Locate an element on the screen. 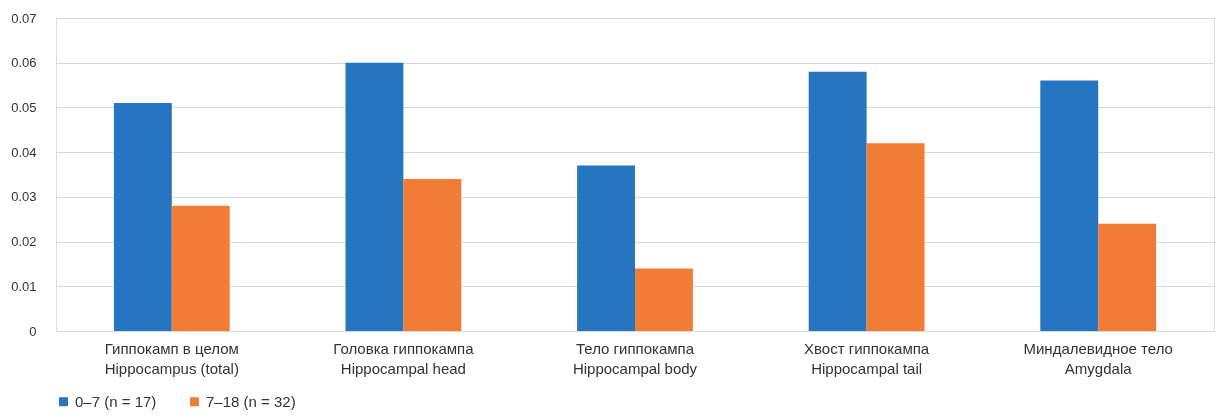  x-tick-label: Тело гиппокампа Hippocampal body is located at coordinates (635, 358).